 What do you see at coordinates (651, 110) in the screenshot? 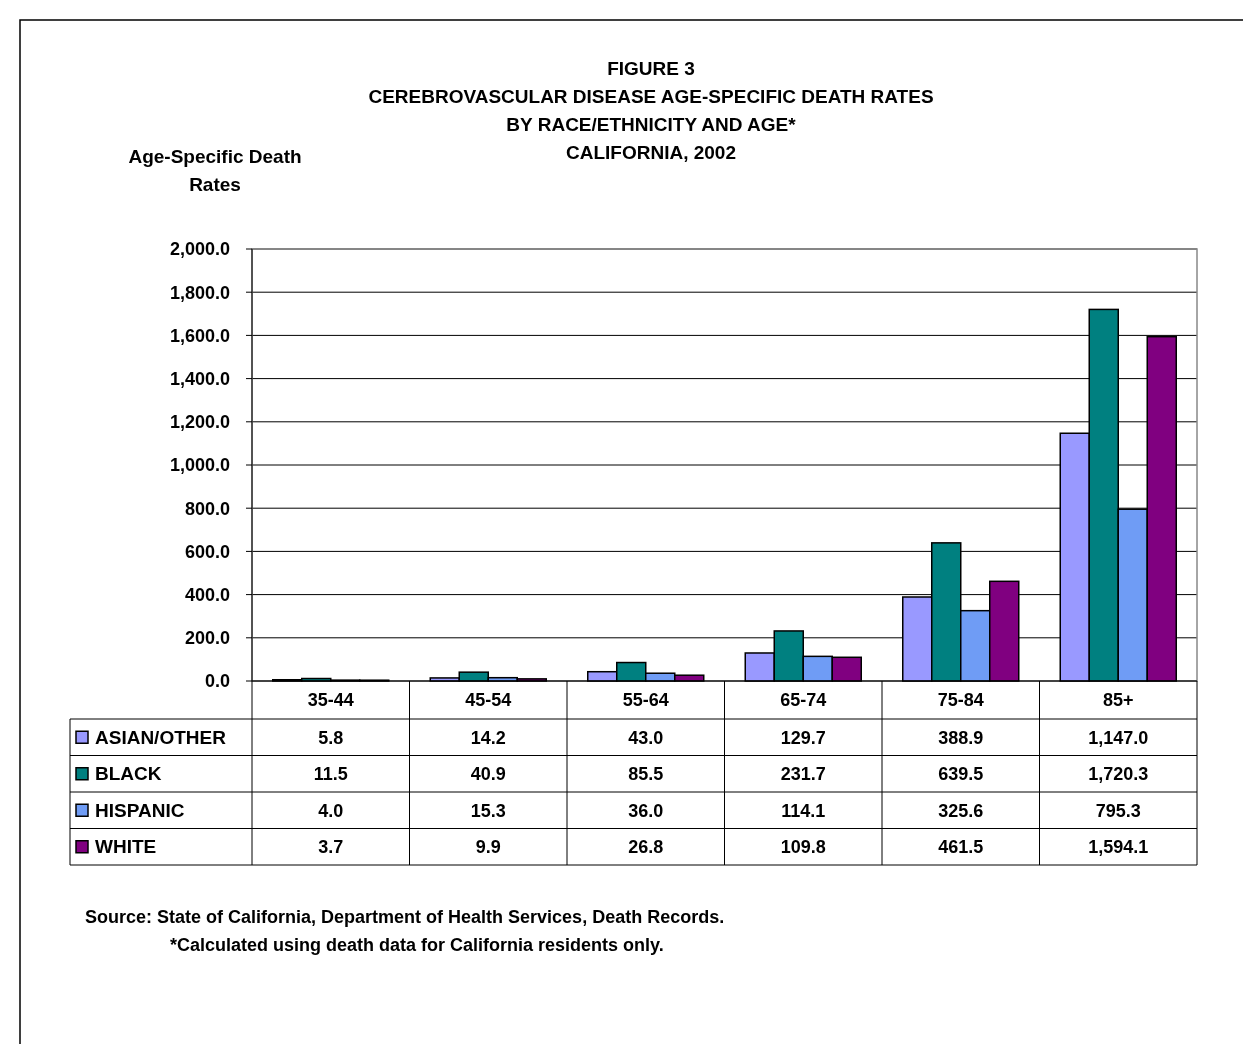
I see `chart-title: FIGURE 3 CEREBROVASCULAR DISEASE AGE-SPECIFIC DEATH RATES BY RACE/ETHNICITY AND AGE* CALIFORNIA, 2002` at bounding box center [651, 110].